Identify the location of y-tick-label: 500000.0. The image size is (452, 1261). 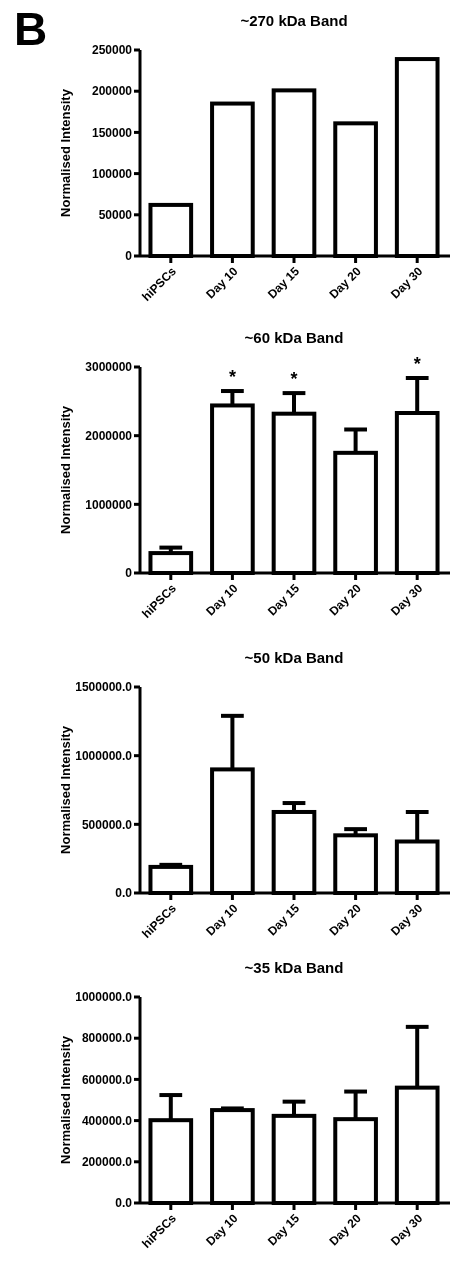
(107, 824).